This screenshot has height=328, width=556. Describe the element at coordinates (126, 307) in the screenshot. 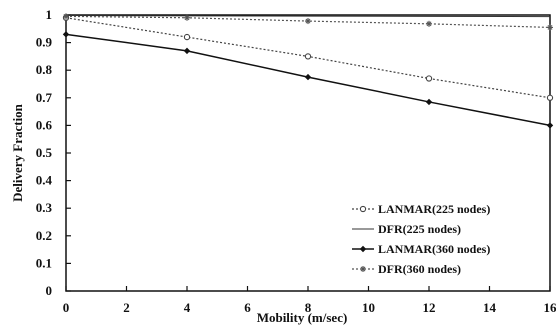

I see `x-tick-label: 2` at that location.